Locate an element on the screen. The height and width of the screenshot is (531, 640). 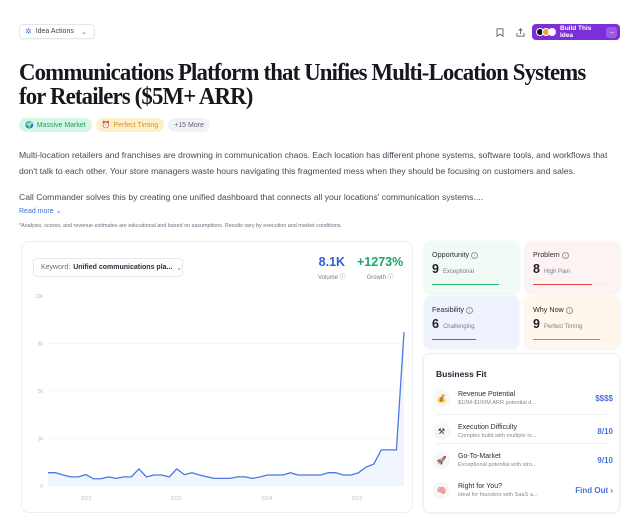
tag-more: +15 More is located at coordinates (189, 125).